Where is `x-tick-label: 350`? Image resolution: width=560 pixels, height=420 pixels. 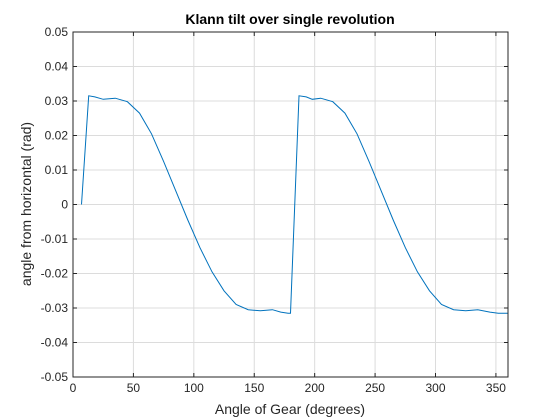
x-tick-label: 350 is located at coordinates (496, 388).